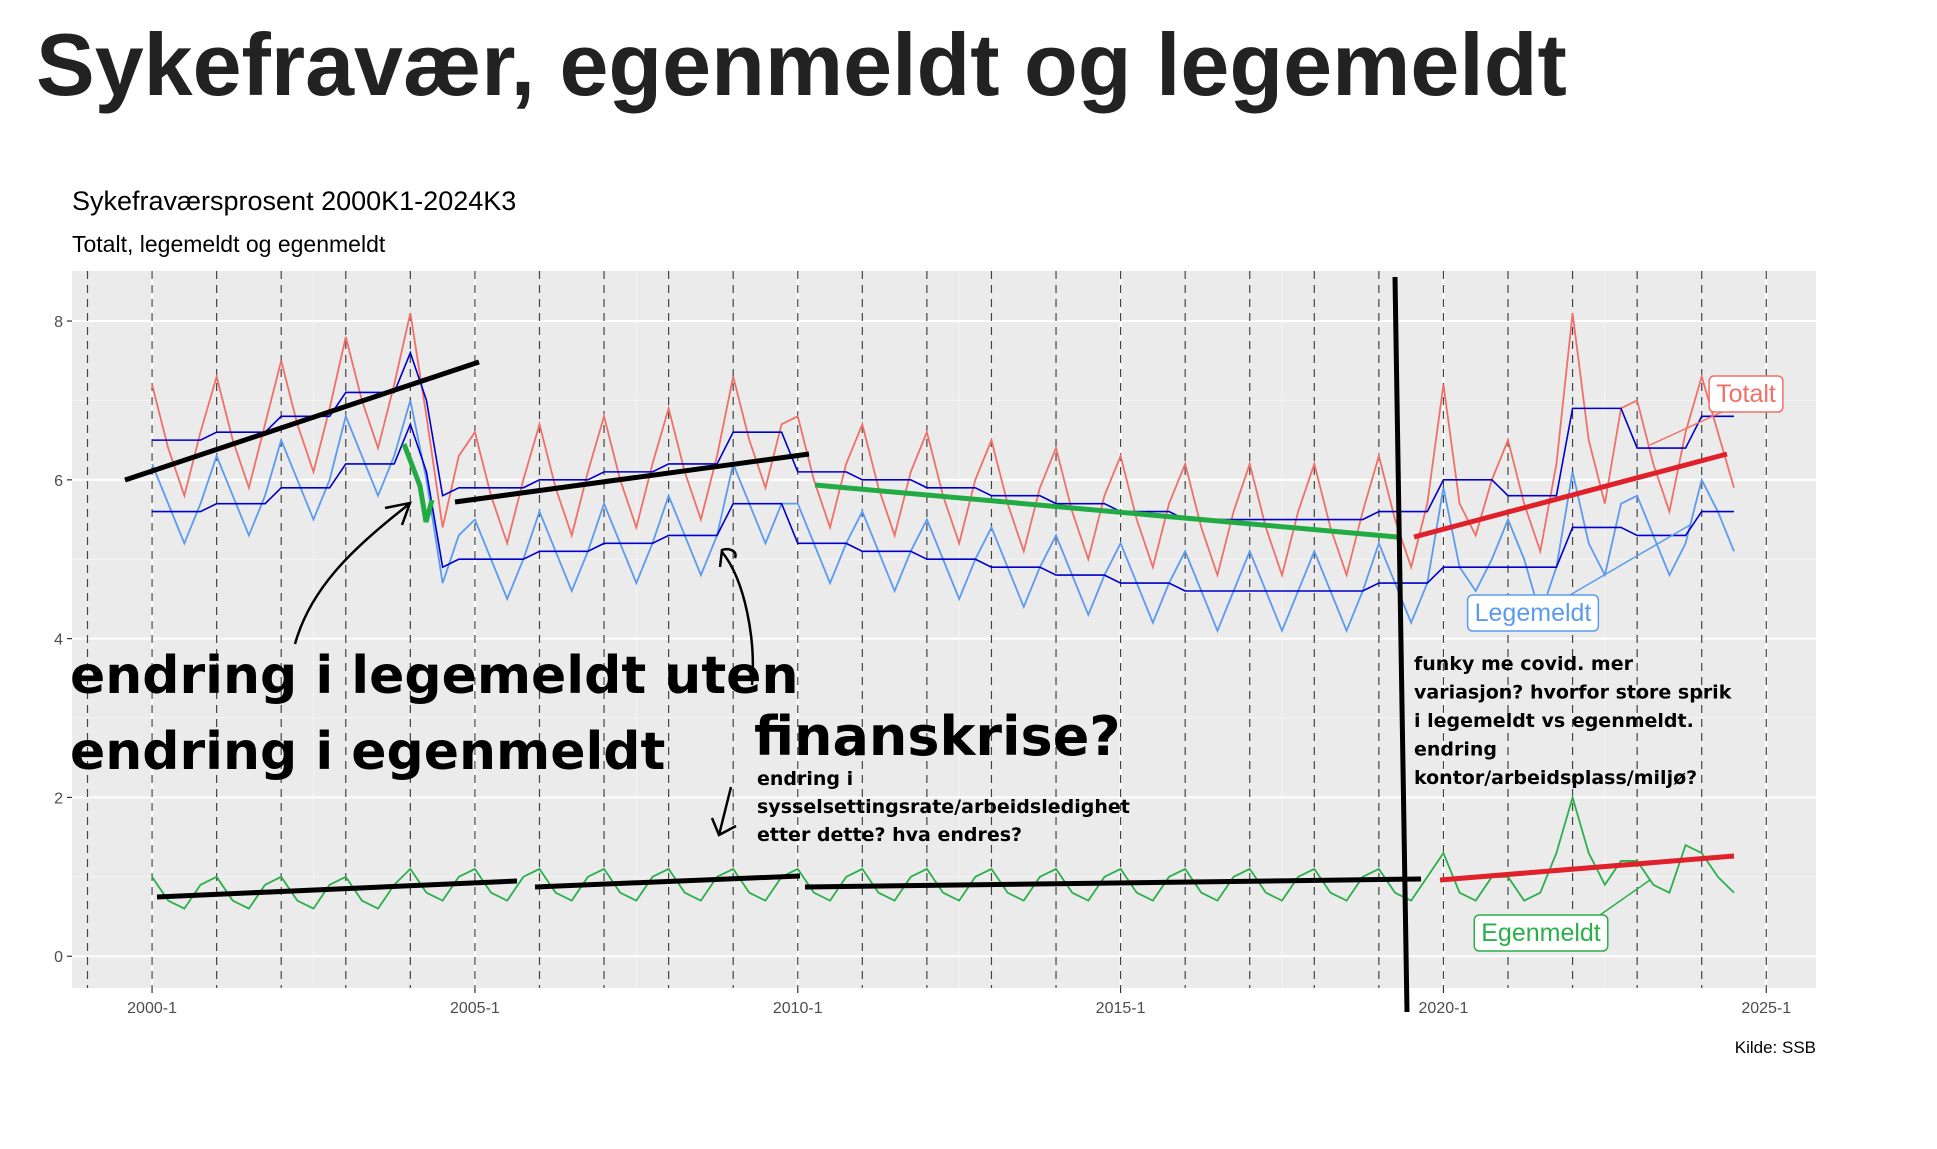 This screenshot has width=1937, height=1149. I want to click on x-tick-label: 2005-1, so click(475, 1008).